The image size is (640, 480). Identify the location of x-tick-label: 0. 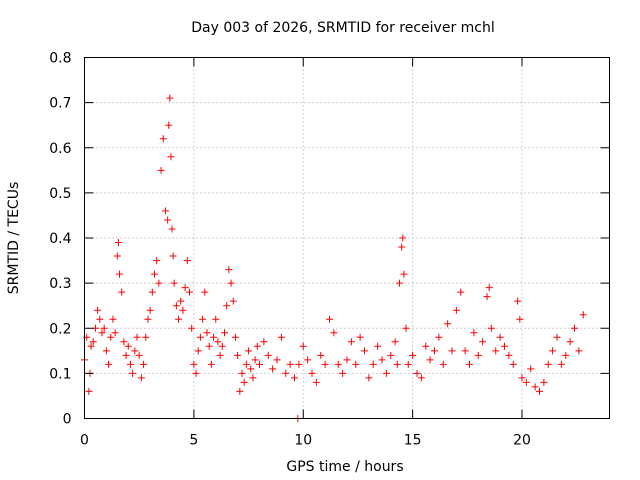
(84, 441).